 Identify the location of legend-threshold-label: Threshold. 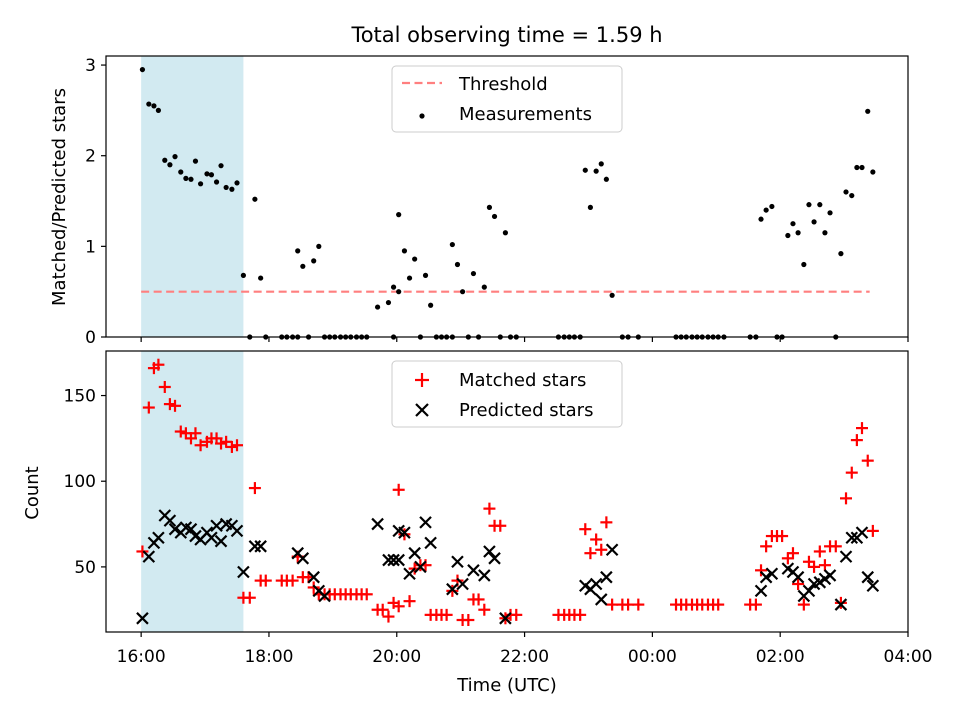
(503, 84).